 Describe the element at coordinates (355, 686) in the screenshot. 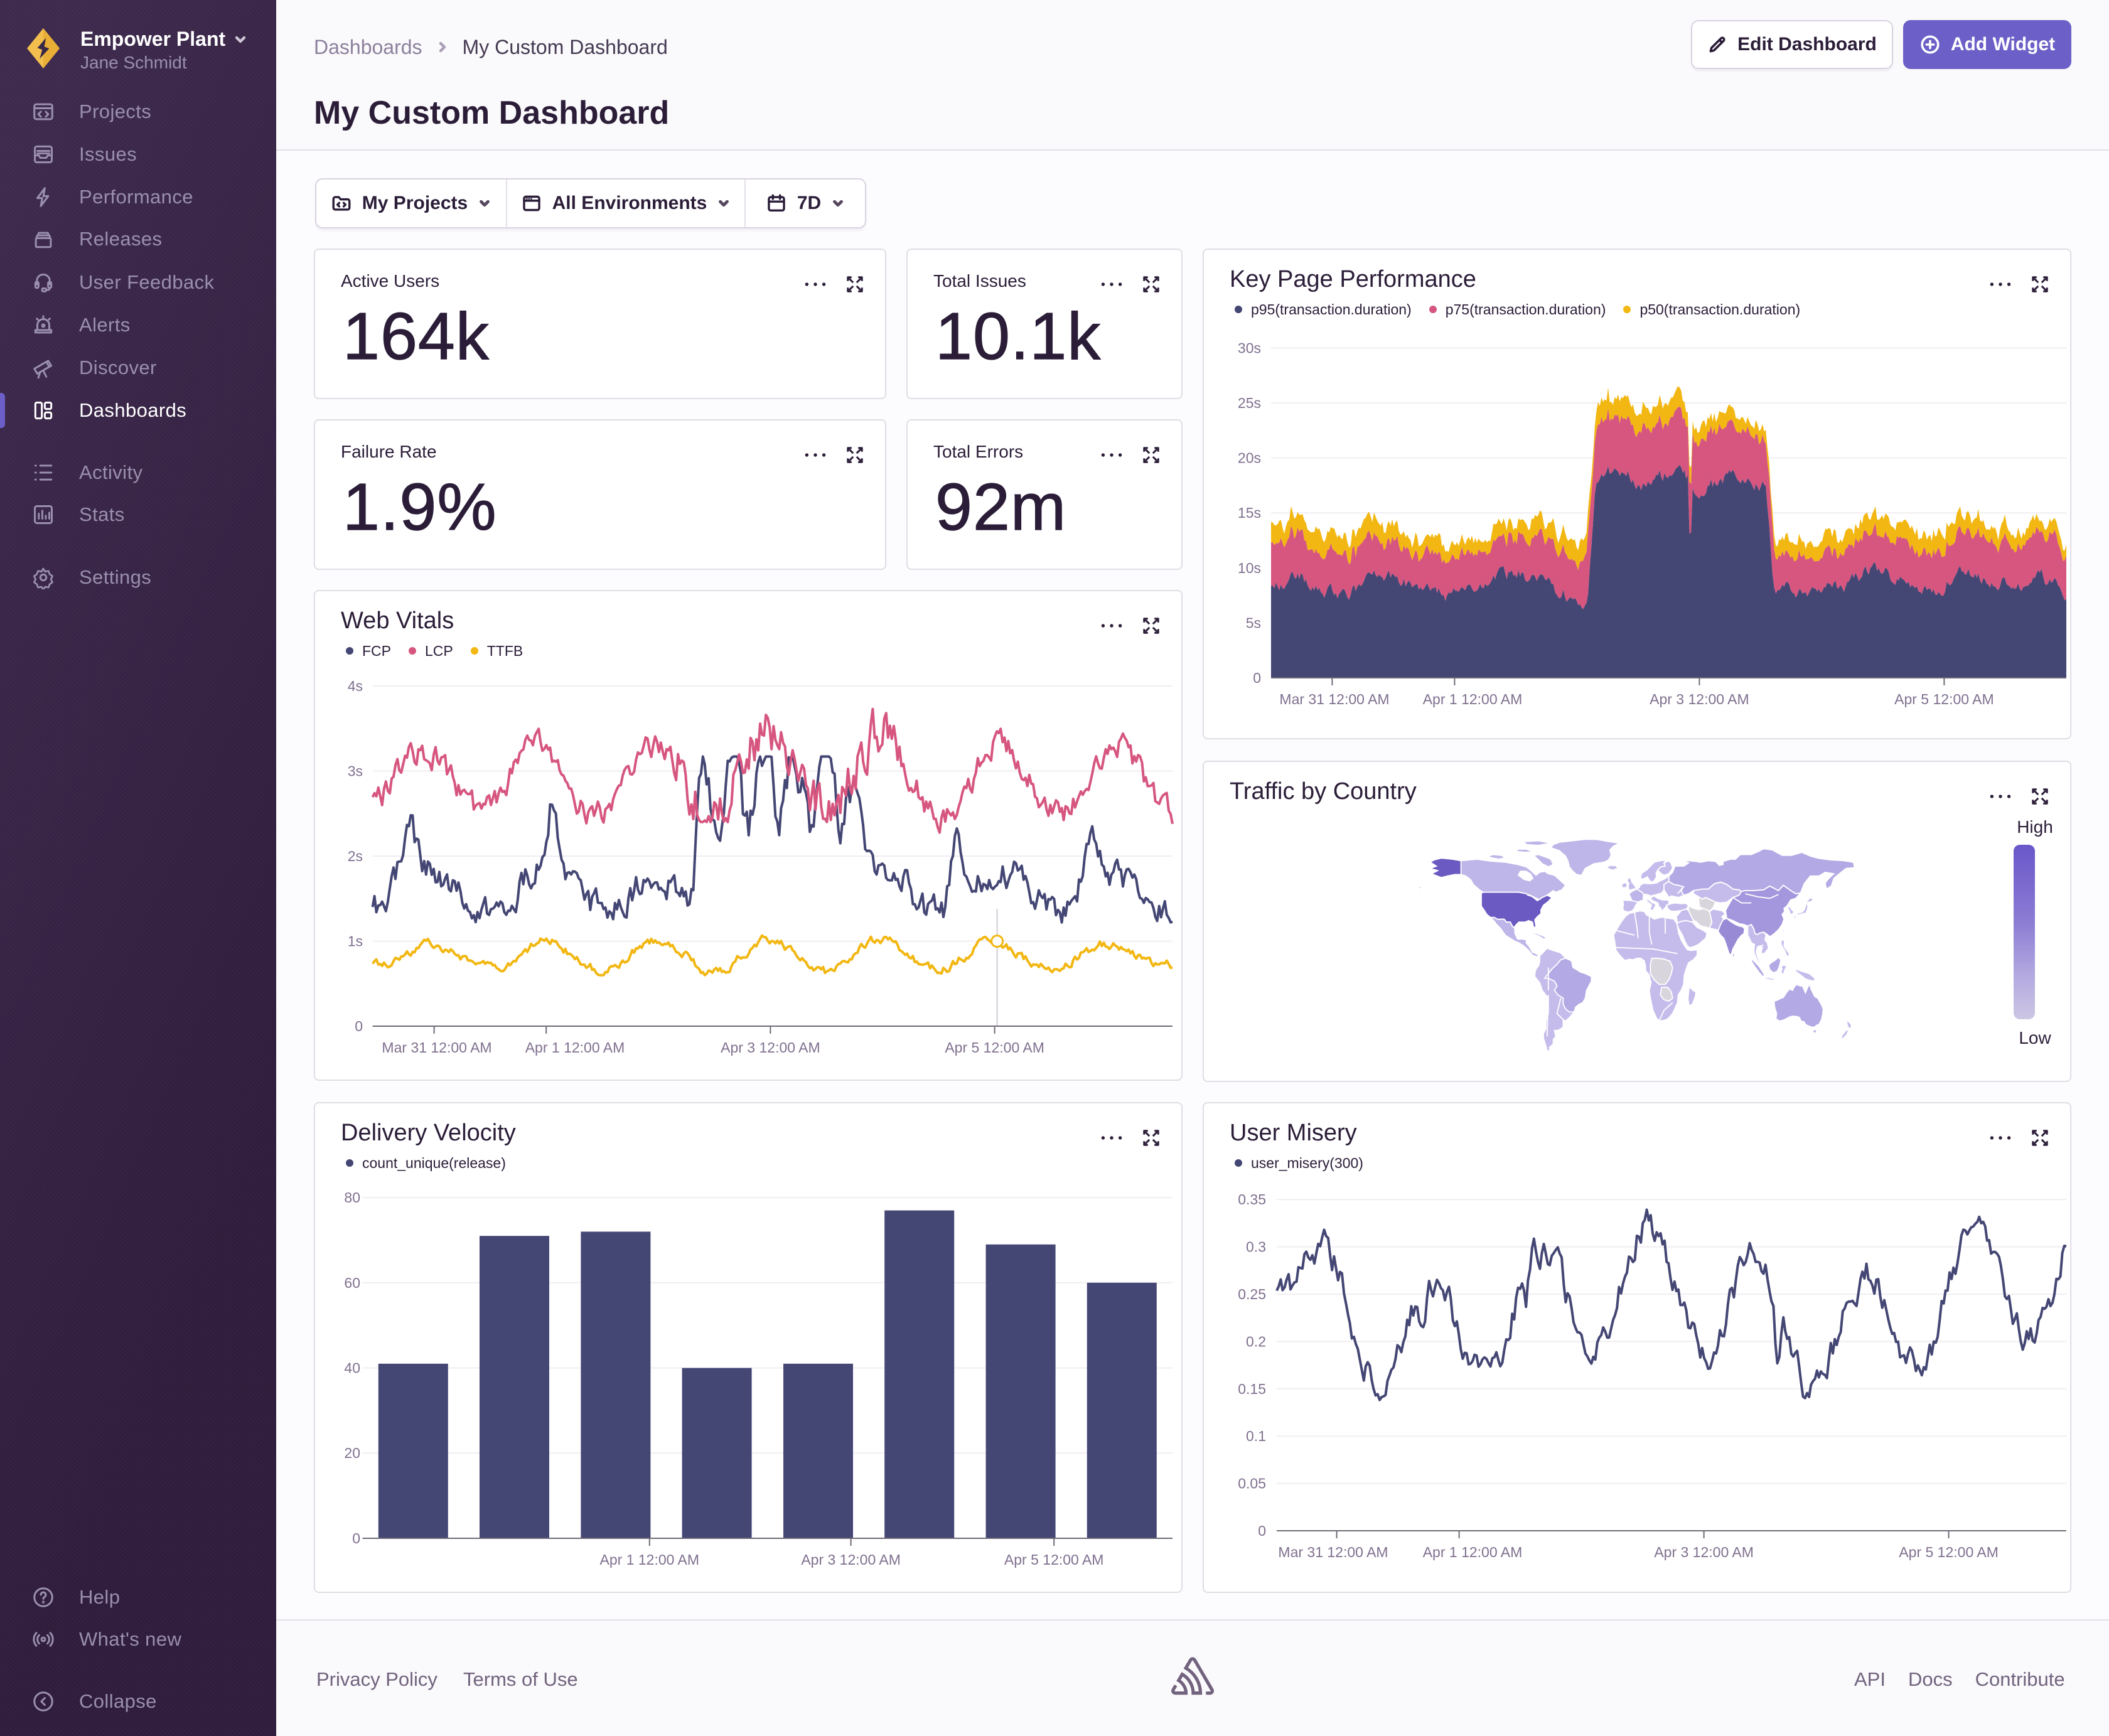

I see `svg-text: 4s` at that location.